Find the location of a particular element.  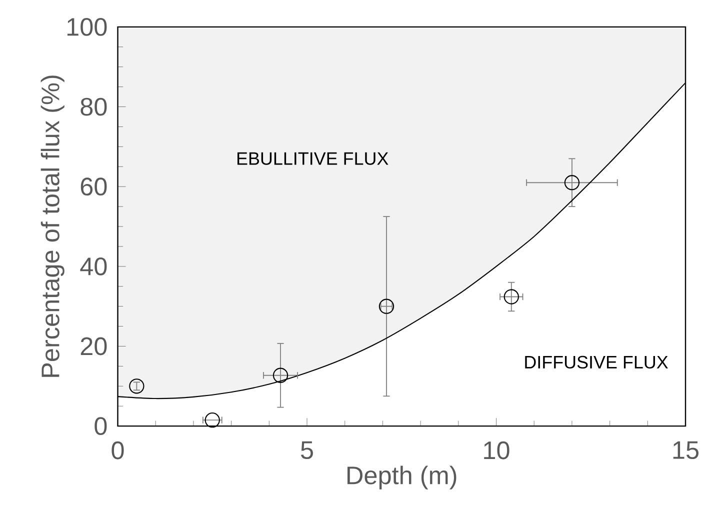

y-tick-label: 100 is located at coordinates (87, 27).